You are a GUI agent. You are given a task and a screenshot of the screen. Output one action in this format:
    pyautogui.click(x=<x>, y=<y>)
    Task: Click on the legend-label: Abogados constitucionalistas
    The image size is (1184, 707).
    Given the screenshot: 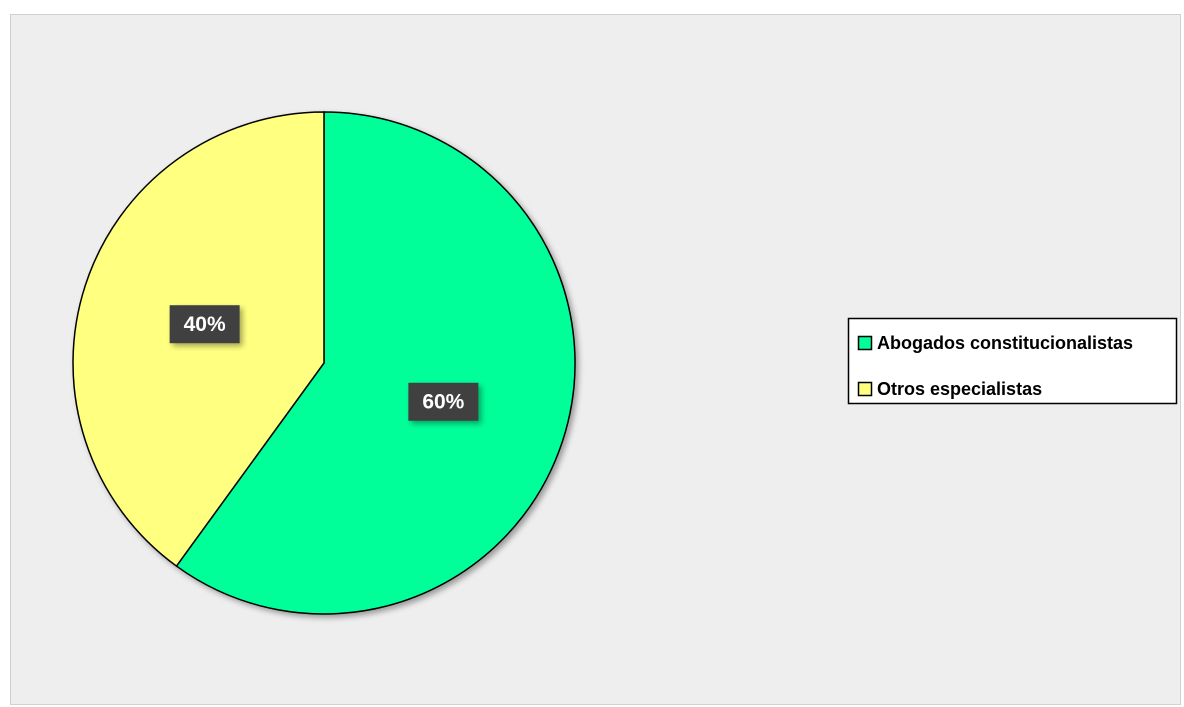 What is the action you would take?
    pyautogui.click(x=1005, y=343)
    